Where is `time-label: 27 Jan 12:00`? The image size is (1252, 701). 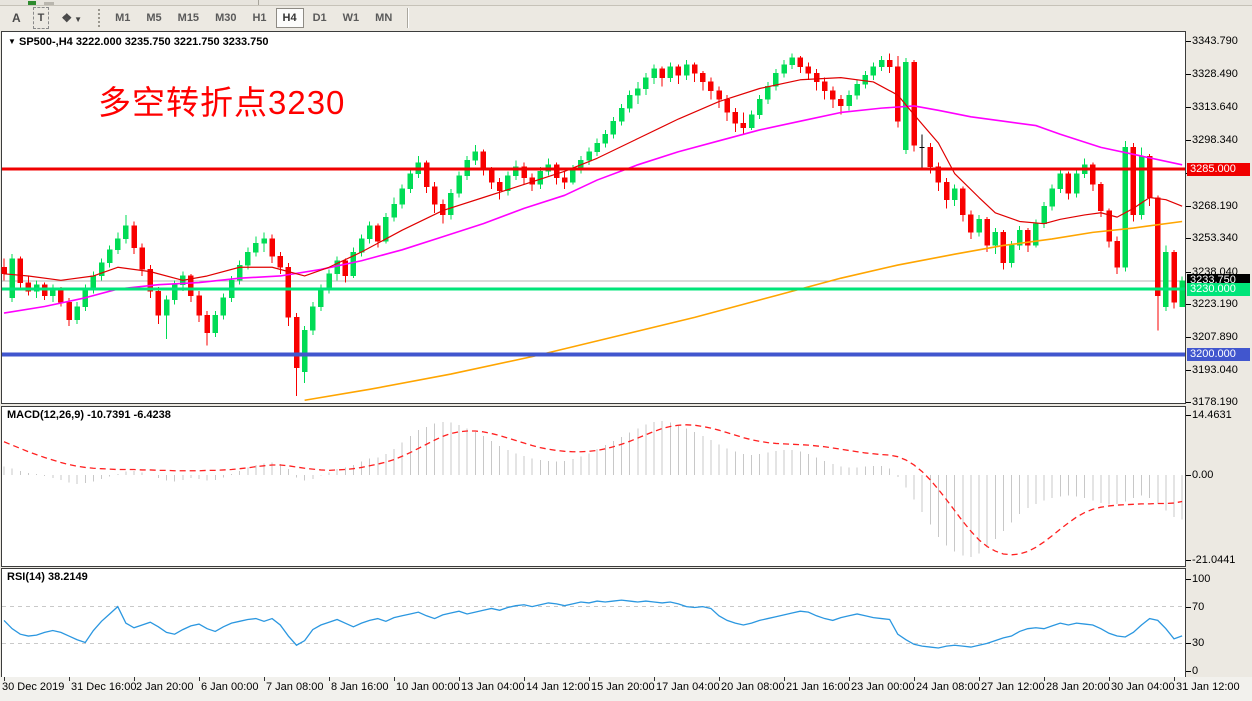
time-label: 27 Jan 12:00 is located at coordinates (1013, 687).